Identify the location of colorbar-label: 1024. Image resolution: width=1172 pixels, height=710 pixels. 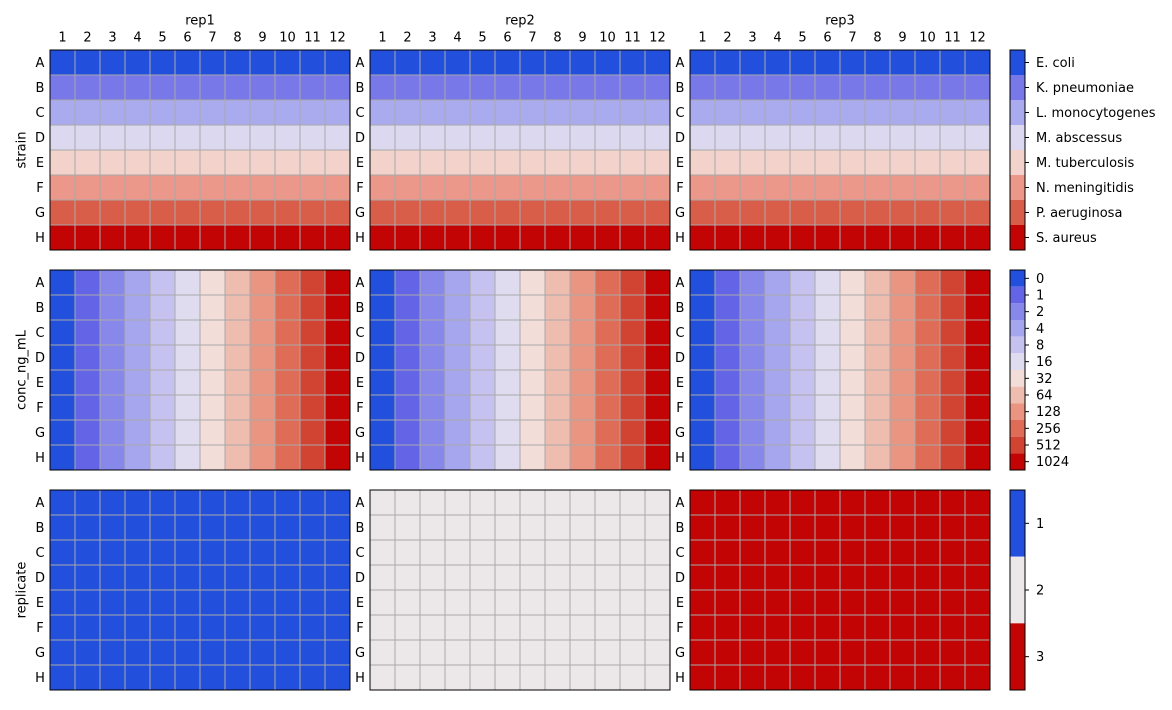
(1052, 462).